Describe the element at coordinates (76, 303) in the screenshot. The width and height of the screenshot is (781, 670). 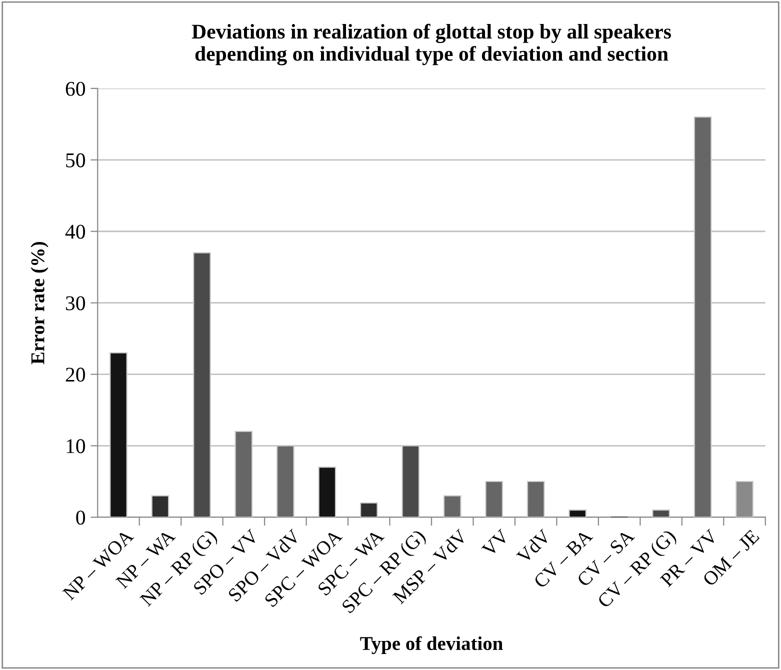
I see `y-tick-label: 30` at that location.